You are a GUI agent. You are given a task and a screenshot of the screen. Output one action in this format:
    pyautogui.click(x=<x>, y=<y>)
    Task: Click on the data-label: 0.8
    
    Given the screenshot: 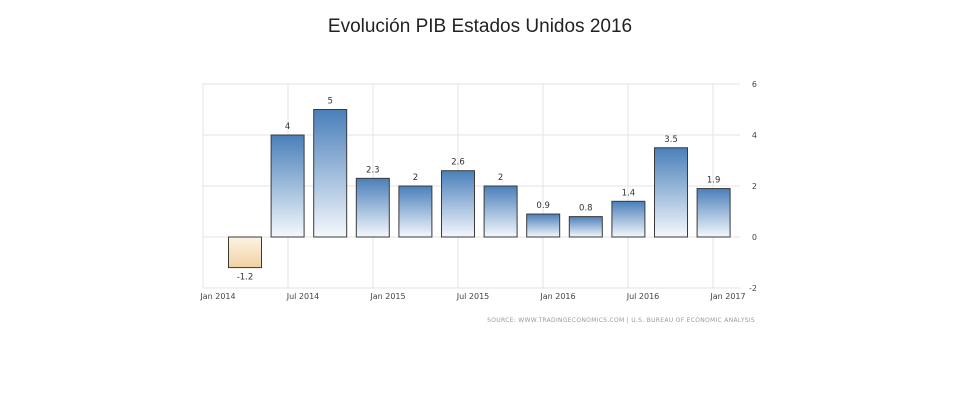 What is the action you would take?
    pyautogui.click(x=586, y=209)
    